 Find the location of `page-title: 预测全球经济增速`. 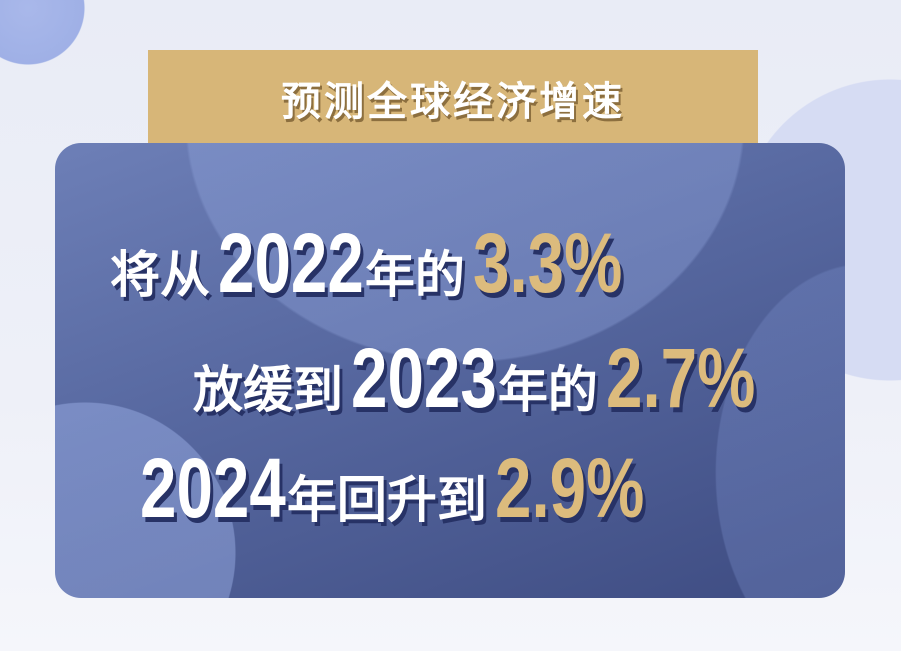

page-title: 预测全球经济增速 is located at coordinates (453, 101).